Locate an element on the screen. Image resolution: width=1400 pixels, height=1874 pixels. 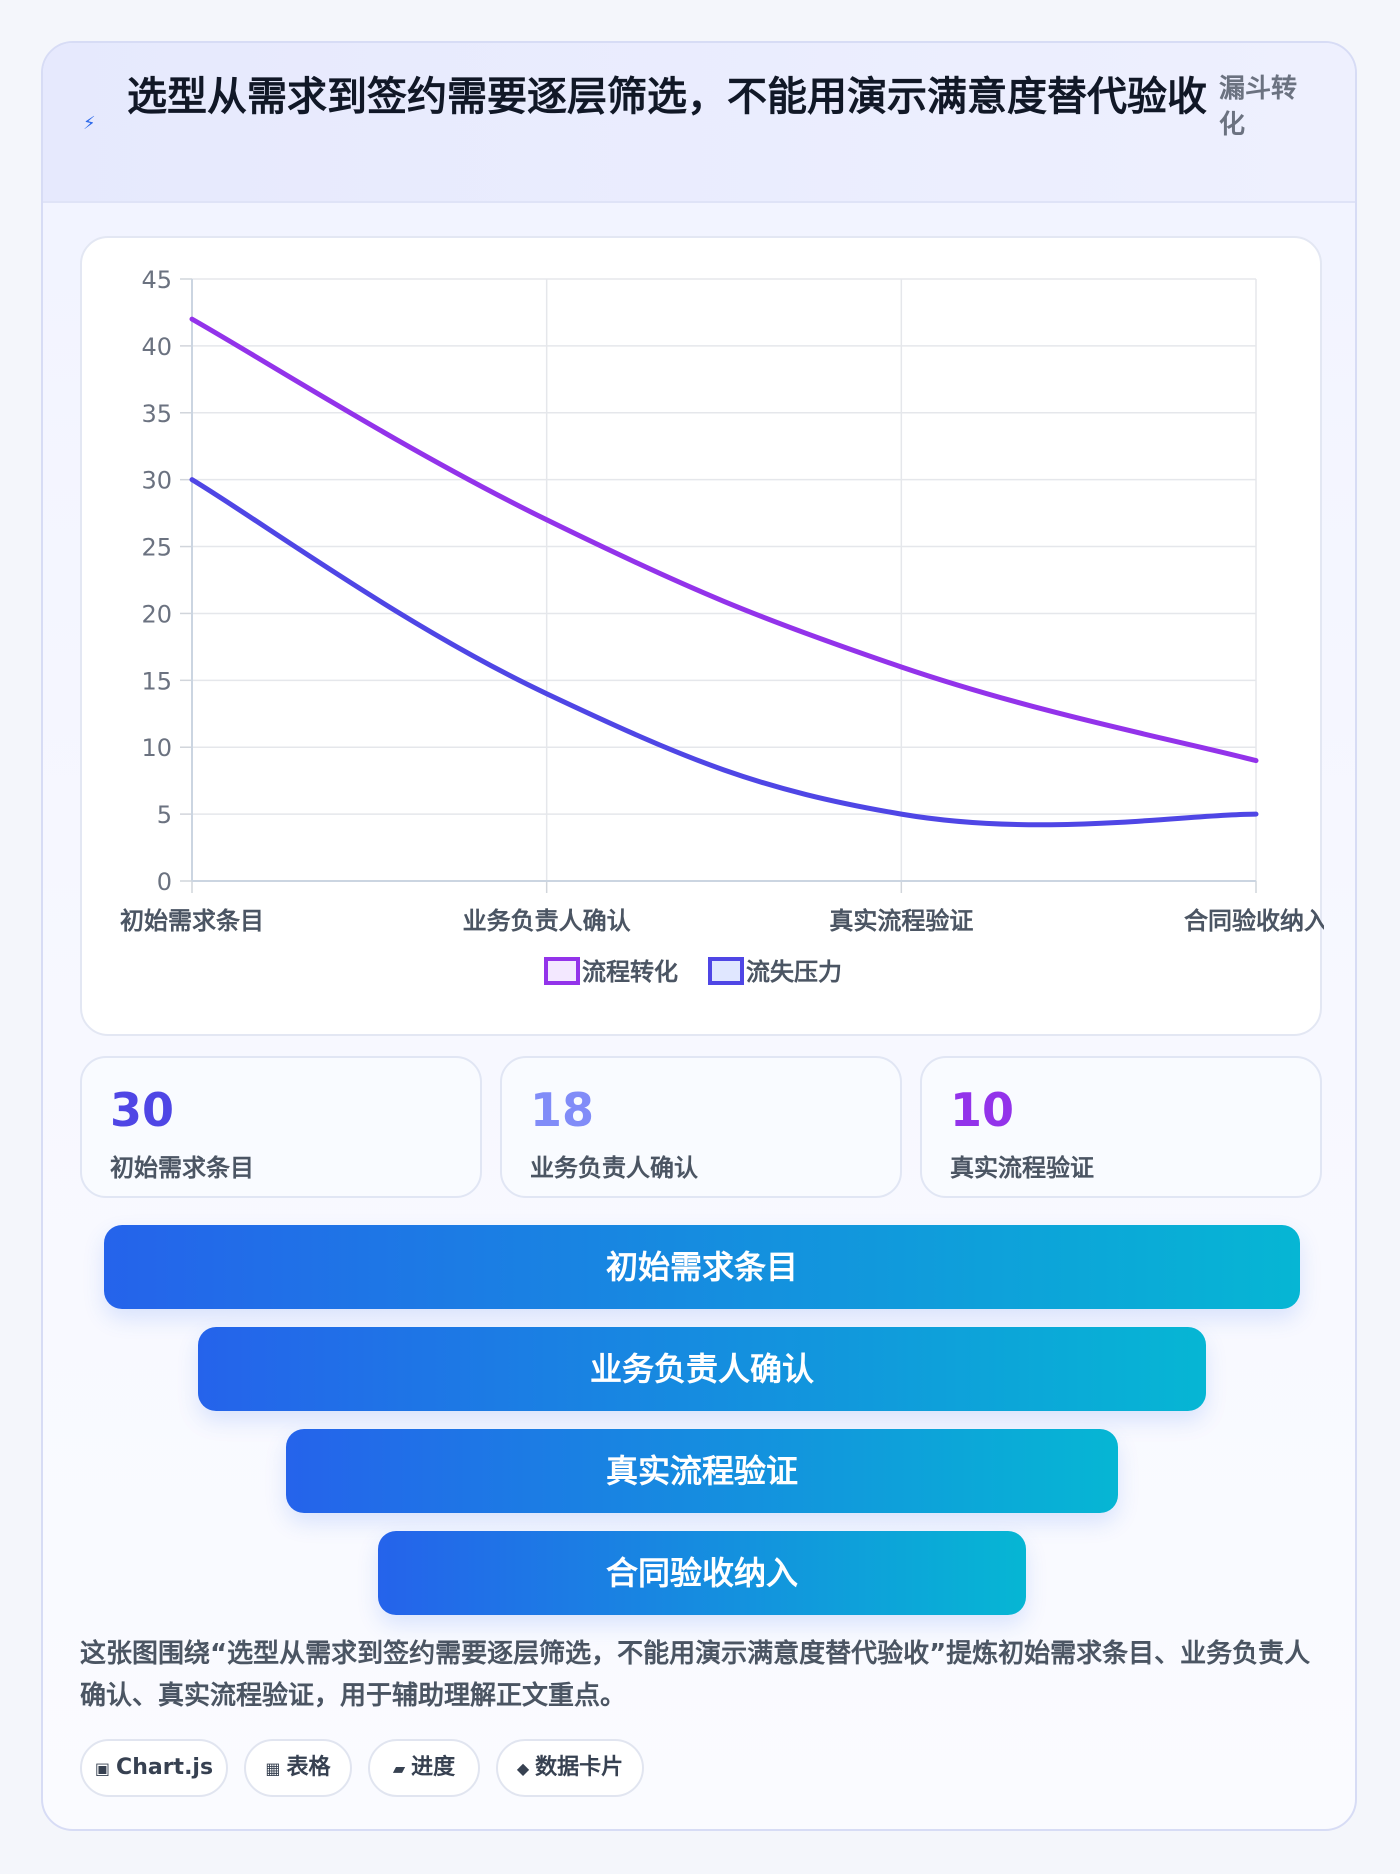
y-tick-label: 15 is located at coordinates (156, 681).